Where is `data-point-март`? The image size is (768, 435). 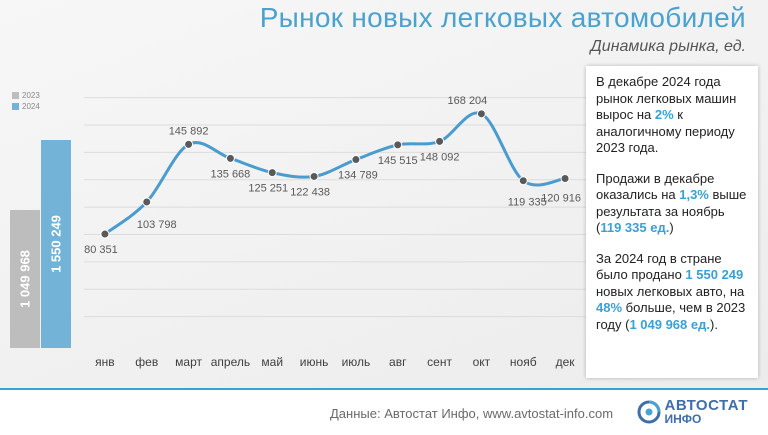
data-point-март is located at coordinates (189, 144).